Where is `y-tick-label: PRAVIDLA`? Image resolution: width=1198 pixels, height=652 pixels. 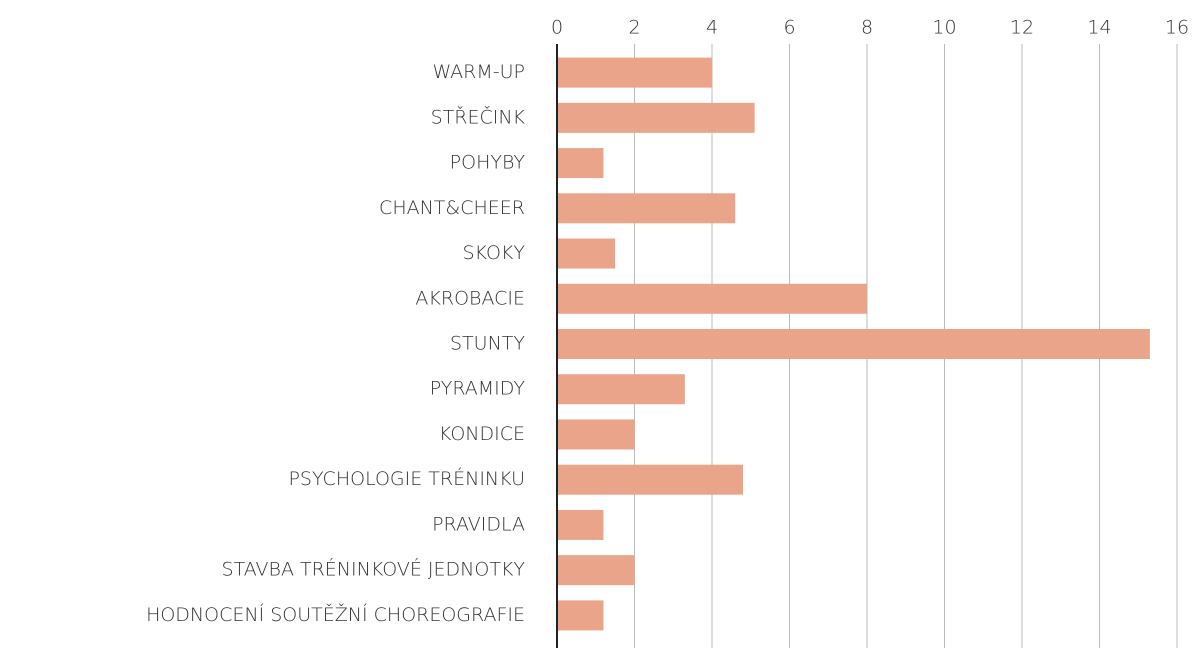
y-tick-label: PRAVIDLA is located at coordinates (478, 524).